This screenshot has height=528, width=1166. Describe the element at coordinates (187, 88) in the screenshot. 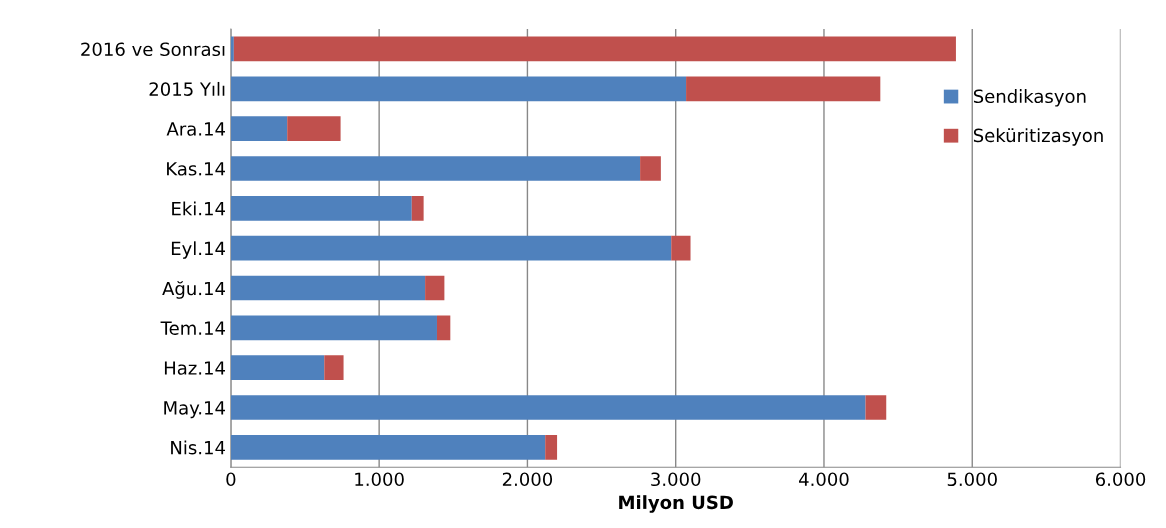

I see `y-tick-label: 2015 Yılı` at that location.